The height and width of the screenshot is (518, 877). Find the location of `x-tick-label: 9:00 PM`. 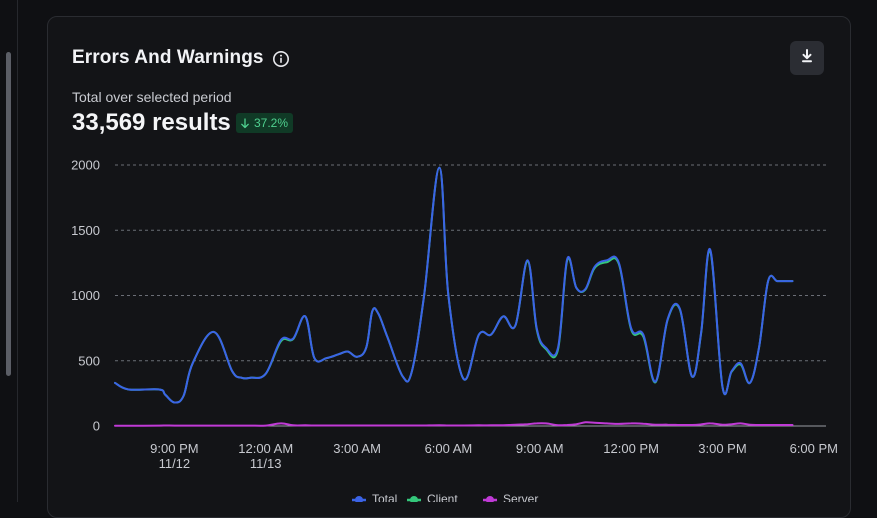

x-tick-label: 9:00 PM is located at coordinates (174, 448).